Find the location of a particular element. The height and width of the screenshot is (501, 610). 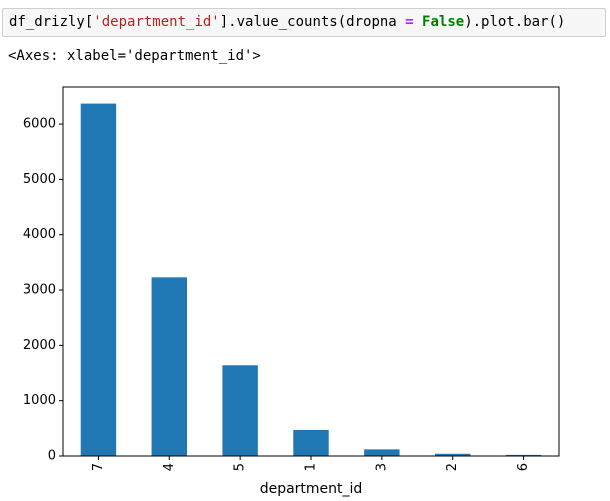

y-axis-ticks: 0 1000 2000 3000 4000 5000 6000 is located at coordinates (43, 290).